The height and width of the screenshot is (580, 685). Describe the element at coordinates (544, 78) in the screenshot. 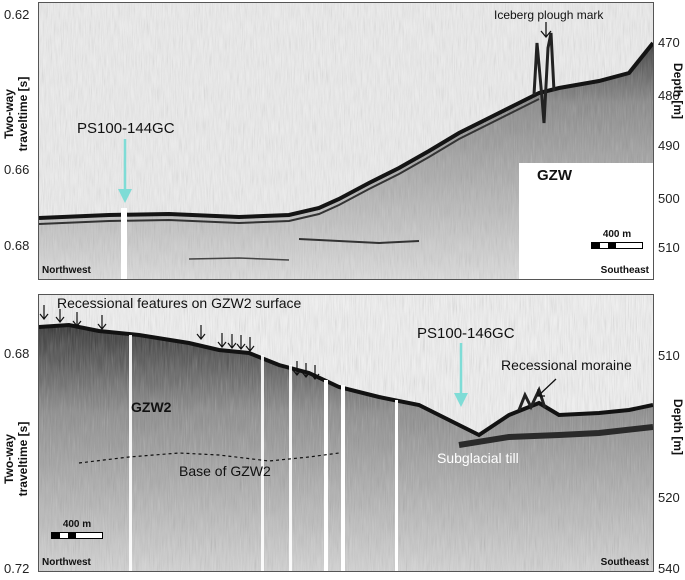

I see `plough-mark-feature` at that location.